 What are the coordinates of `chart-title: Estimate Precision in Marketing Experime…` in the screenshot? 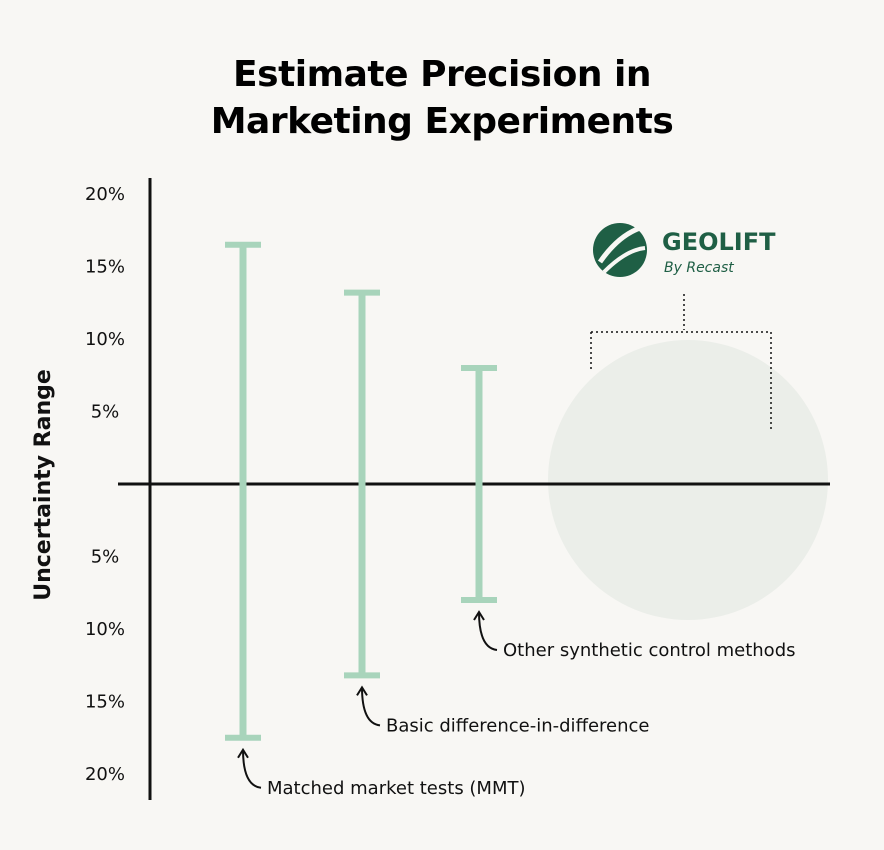 It's located at (442, 98).